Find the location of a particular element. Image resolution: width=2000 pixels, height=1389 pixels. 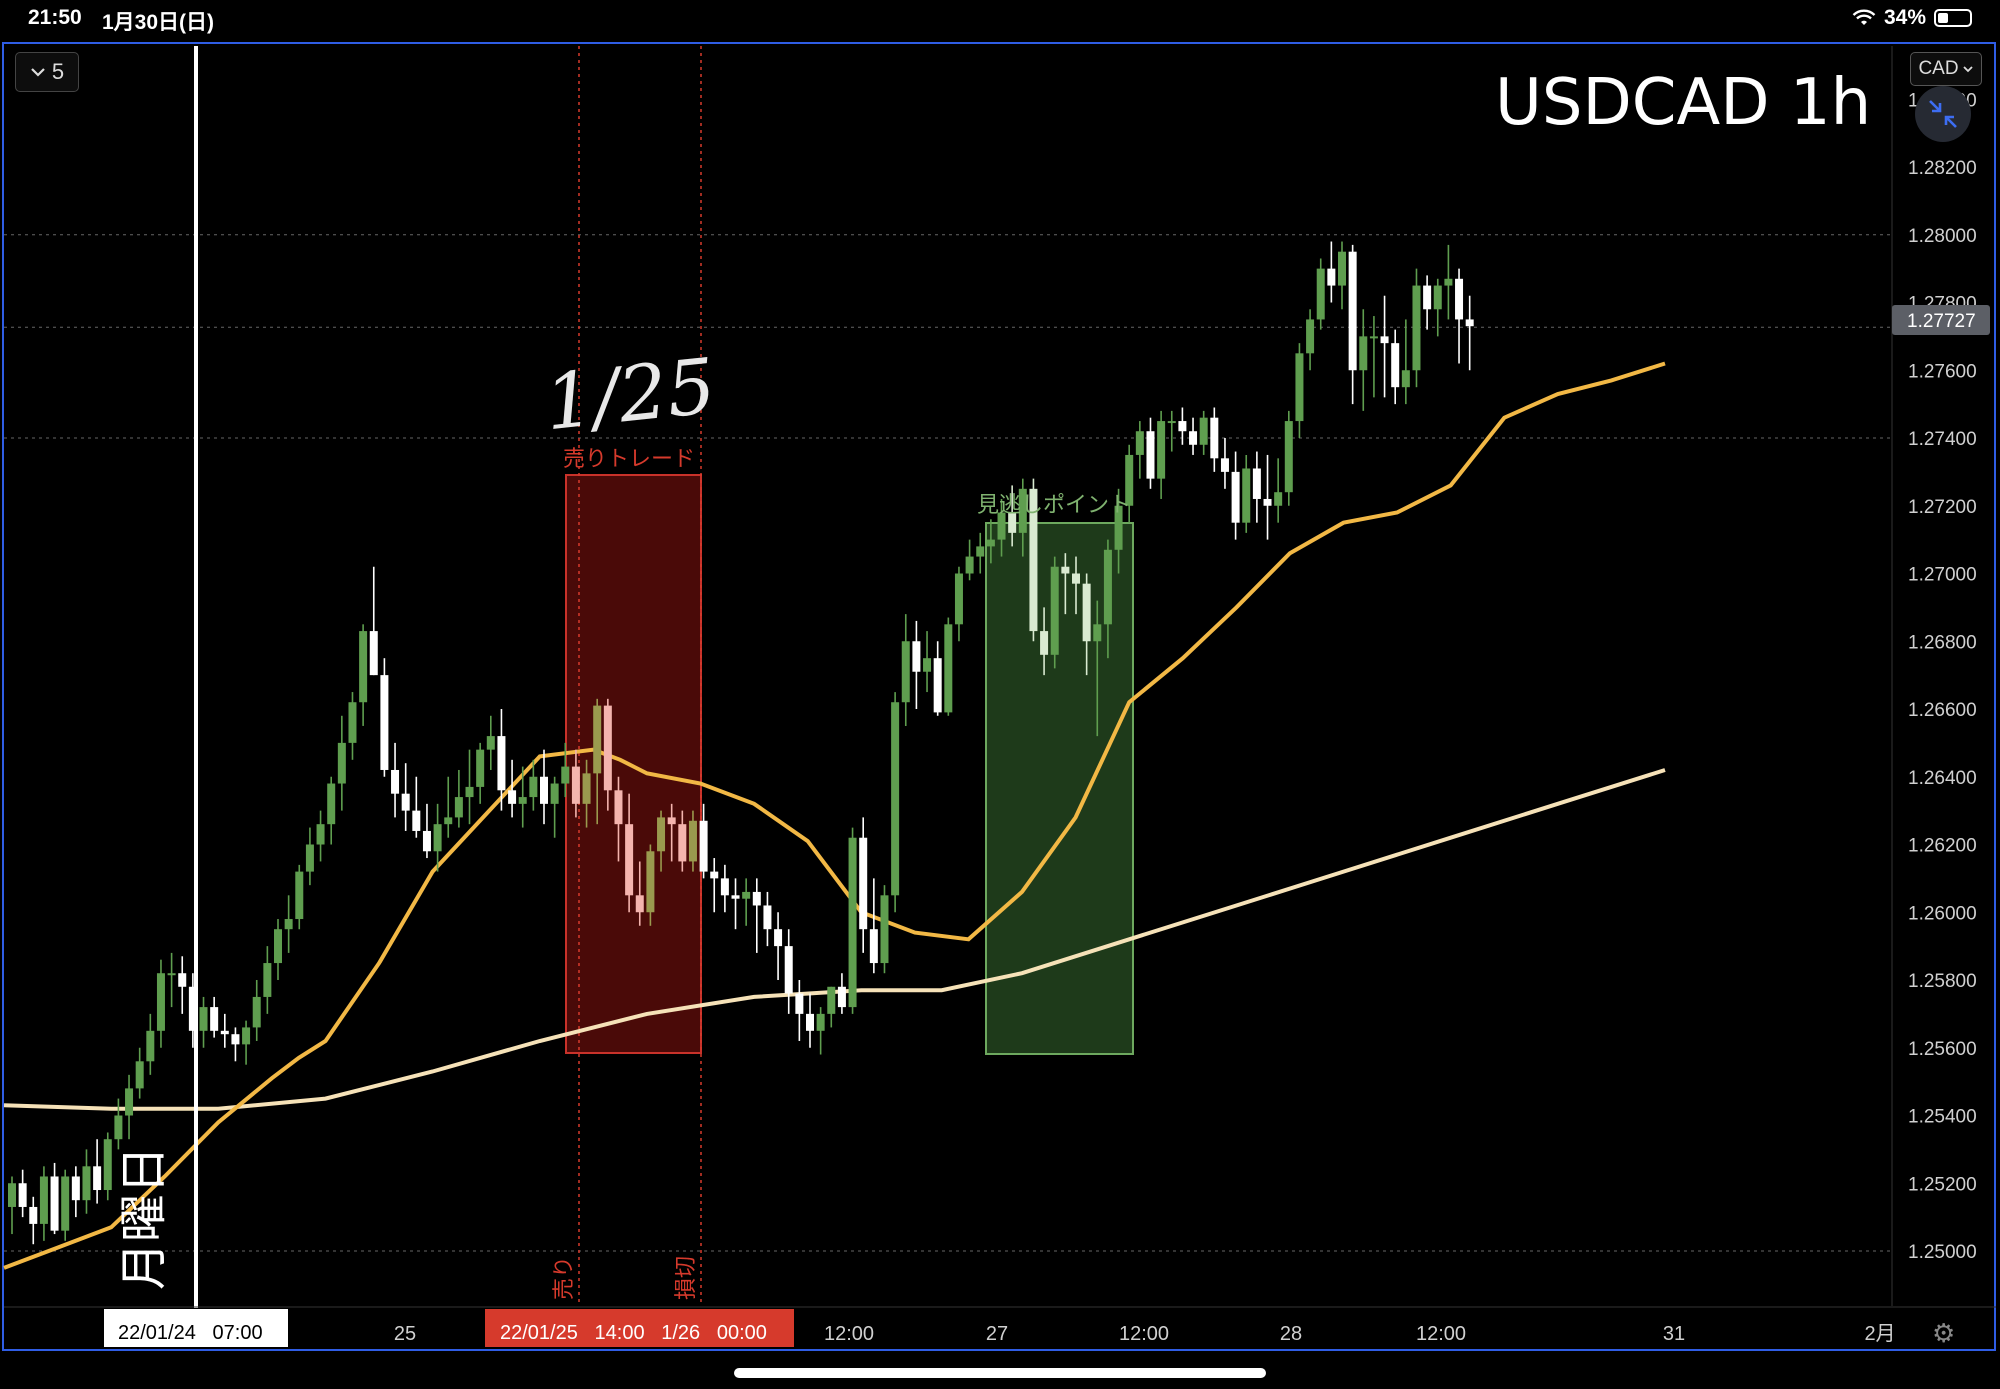

status-right: 34% is located at coordinates (1912, 18).